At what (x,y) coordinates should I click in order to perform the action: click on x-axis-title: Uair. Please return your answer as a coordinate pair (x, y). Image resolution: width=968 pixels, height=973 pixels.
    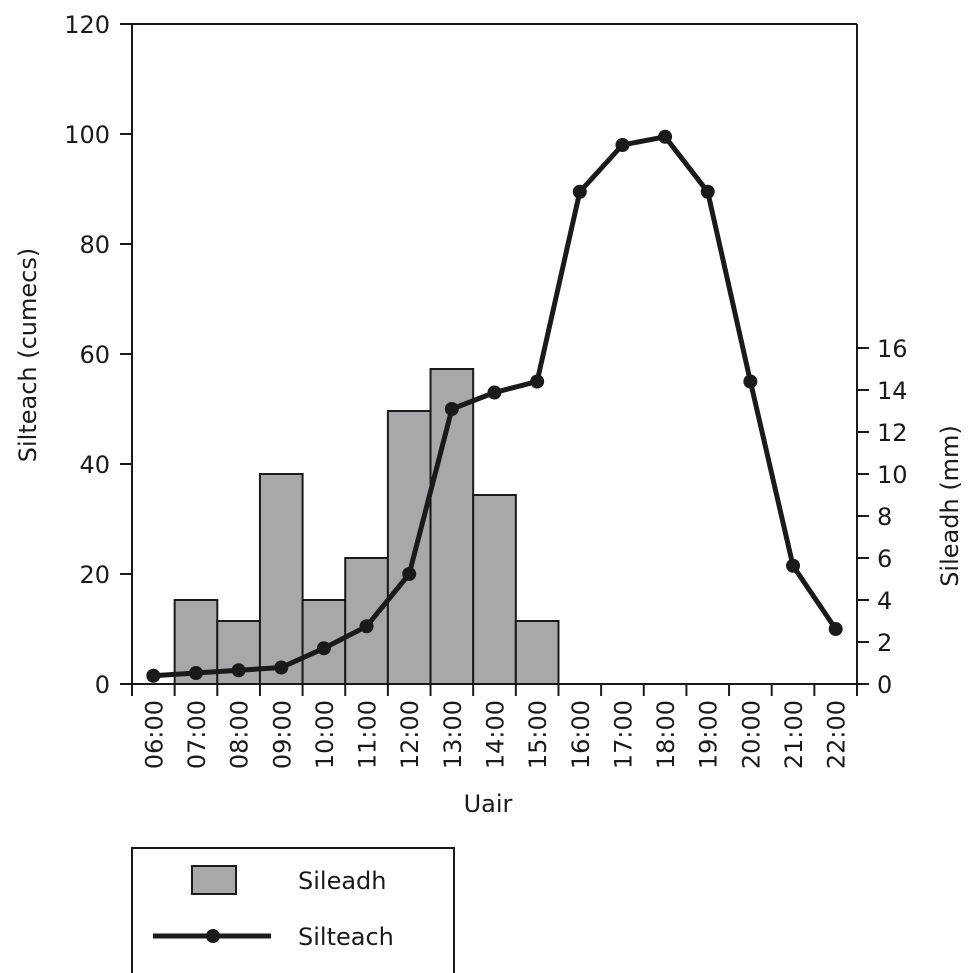
    Looking at the image, I should click on (488, 804).